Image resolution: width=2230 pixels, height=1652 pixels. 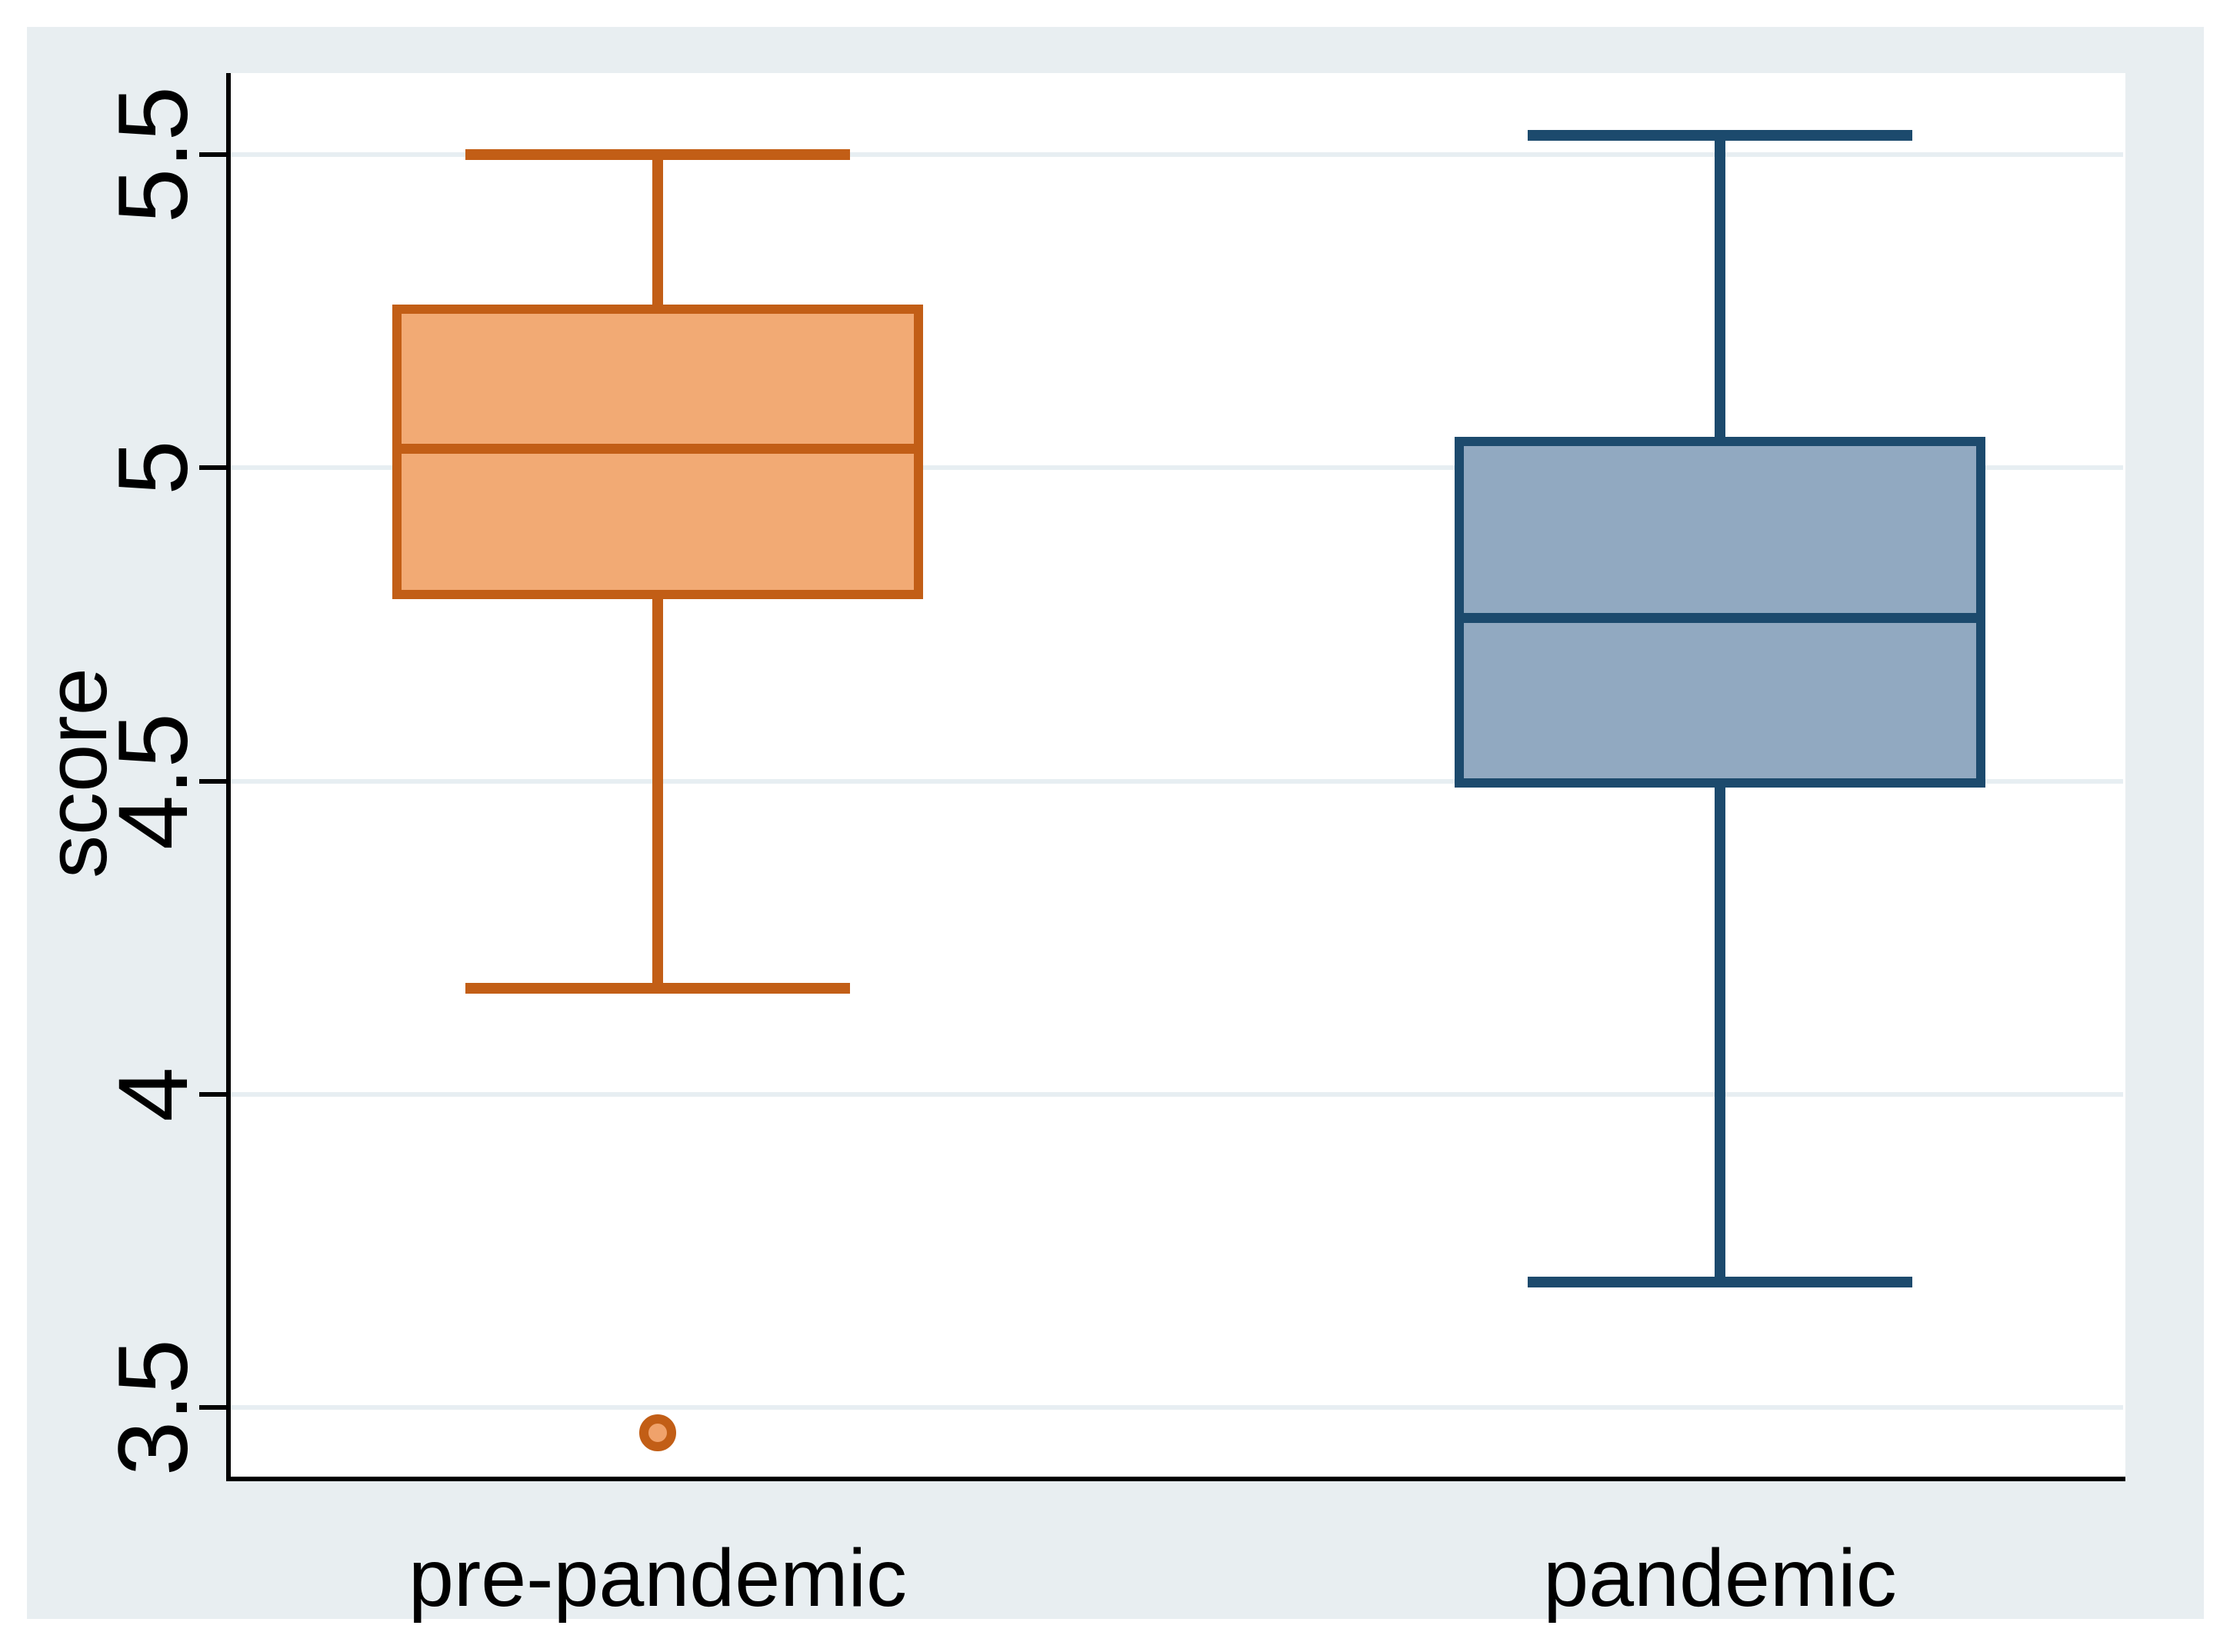 I want to click on y-axis-tick-4.5, so click(x=212, y=781).